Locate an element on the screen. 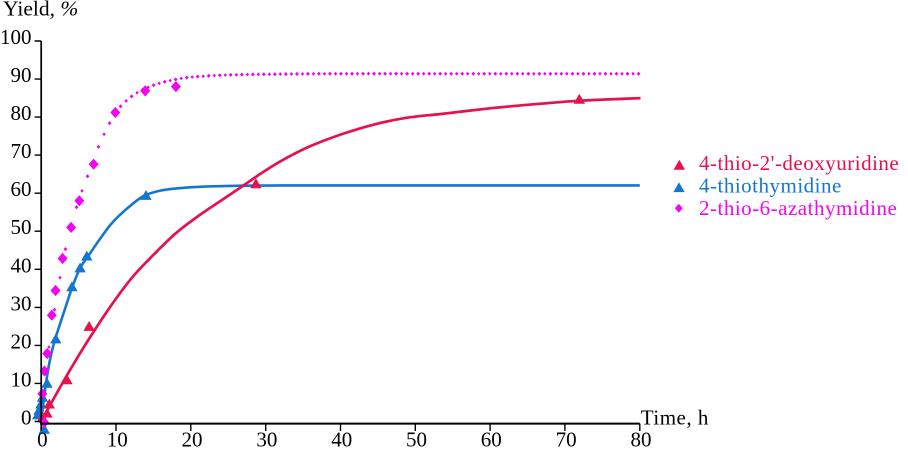 This screenshot has width=908, height=455. svg-text: 2-thio-6-azathymidine is located at coordinates (798, 208).